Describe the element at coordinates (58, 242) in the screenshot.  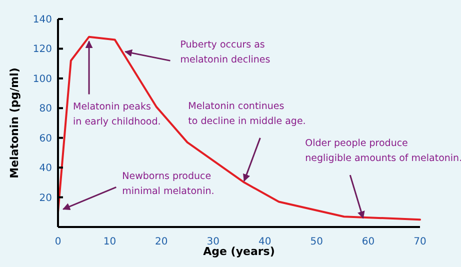
I see `x-tick-label: 0` at that location.